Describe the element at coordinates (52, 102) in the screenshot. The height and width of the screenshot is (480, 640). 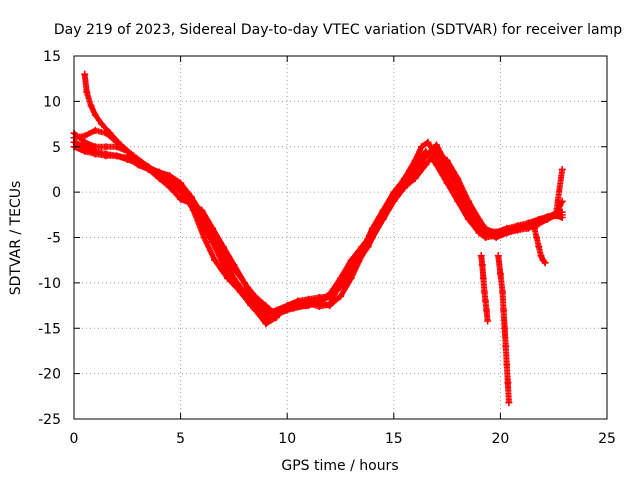
I see `y-tick-label: 10` at that location.